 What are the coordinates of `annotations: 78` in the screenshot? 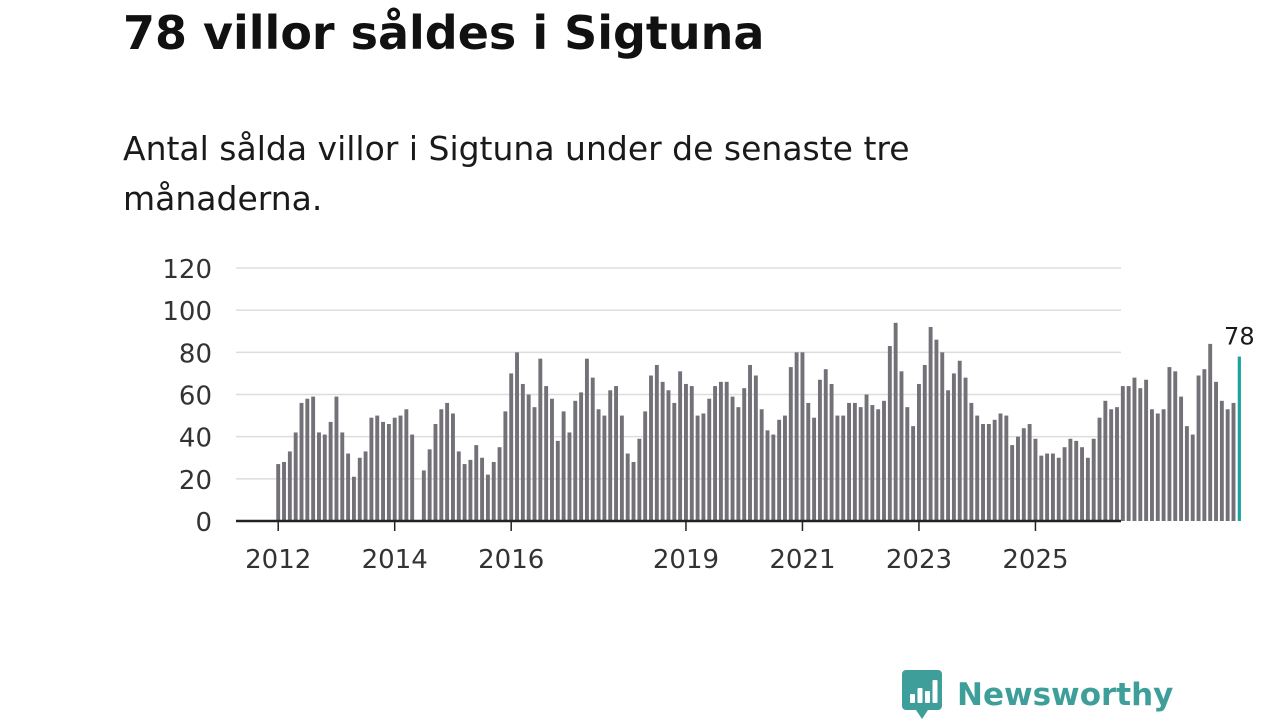 It's located at (1239, 337).